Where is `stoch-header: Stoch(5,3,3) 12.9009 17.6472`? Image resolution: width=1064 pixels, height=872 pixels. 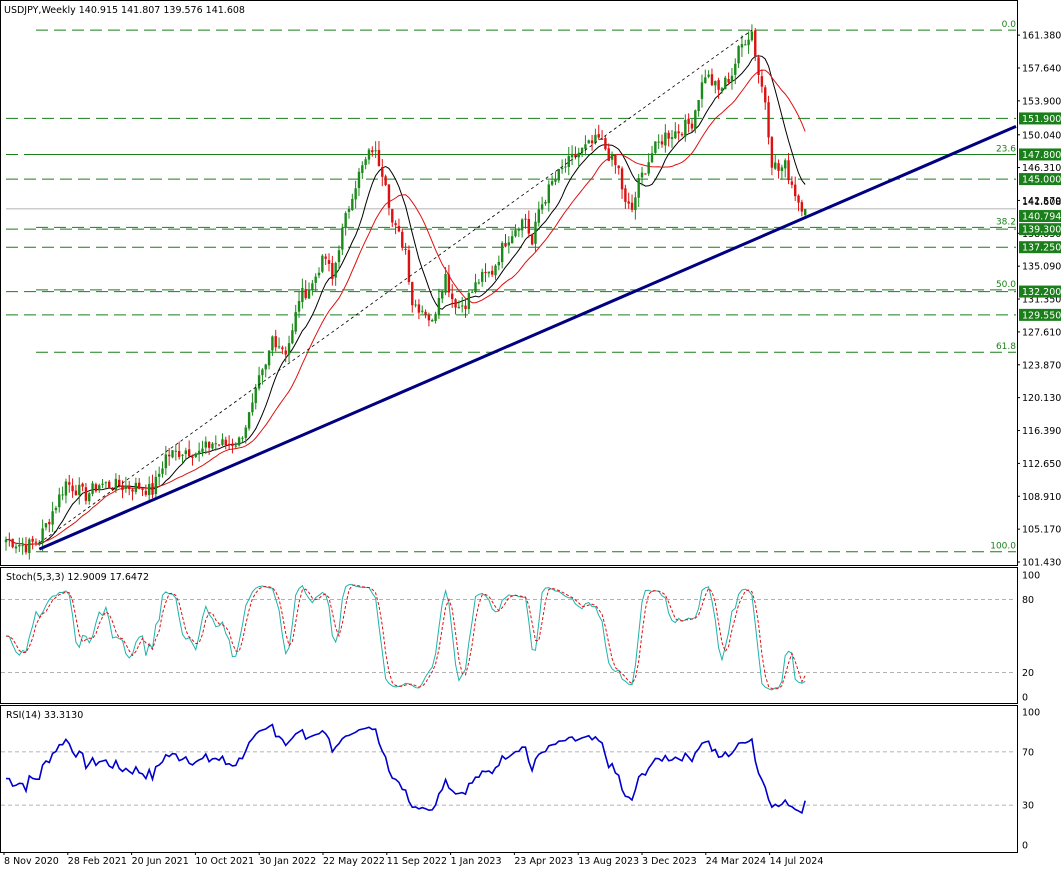
stoch-header: Stoch(5,3,3) 12.9009 17.6472 is located at coordinates (77, 577).